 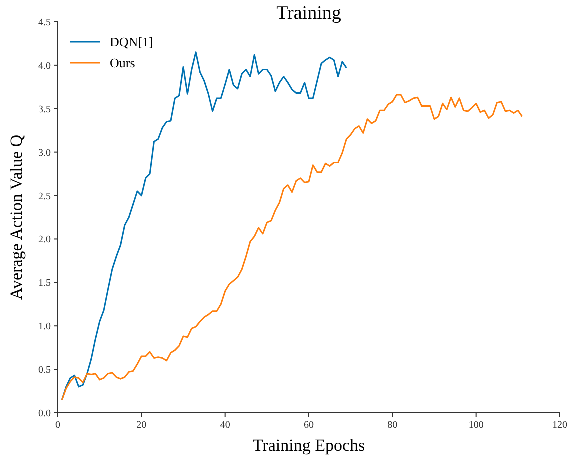 What do you see at coordinates (309, 13) in the screenshot?
I see `chart-title: Training` at bounding box center [309, 13].